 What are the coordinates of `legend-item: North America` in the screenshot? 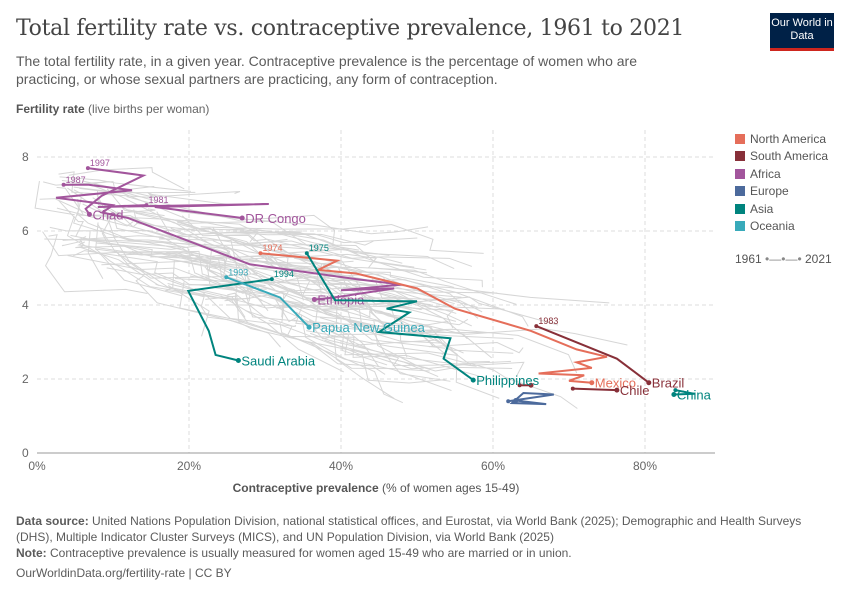 It's located at (781, 139).